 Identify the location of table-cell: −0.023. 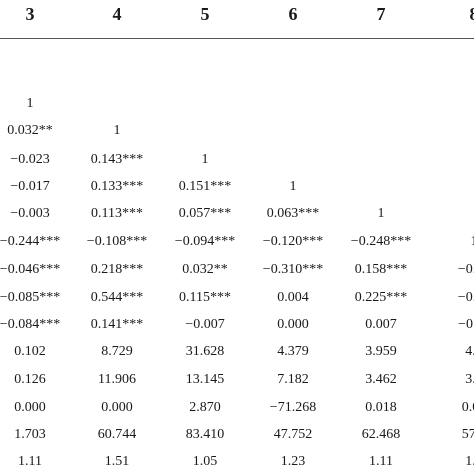
(30, 159).